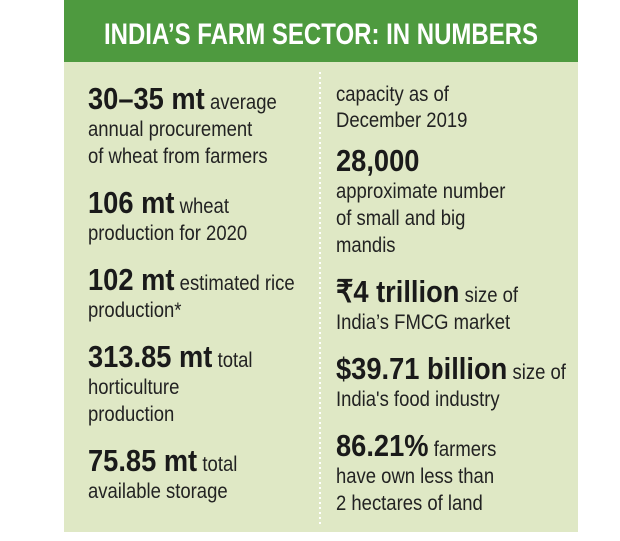  Describe the element at coordinates (133, 387) in the screenshot. I see `stat-text: horticulture` at that location.